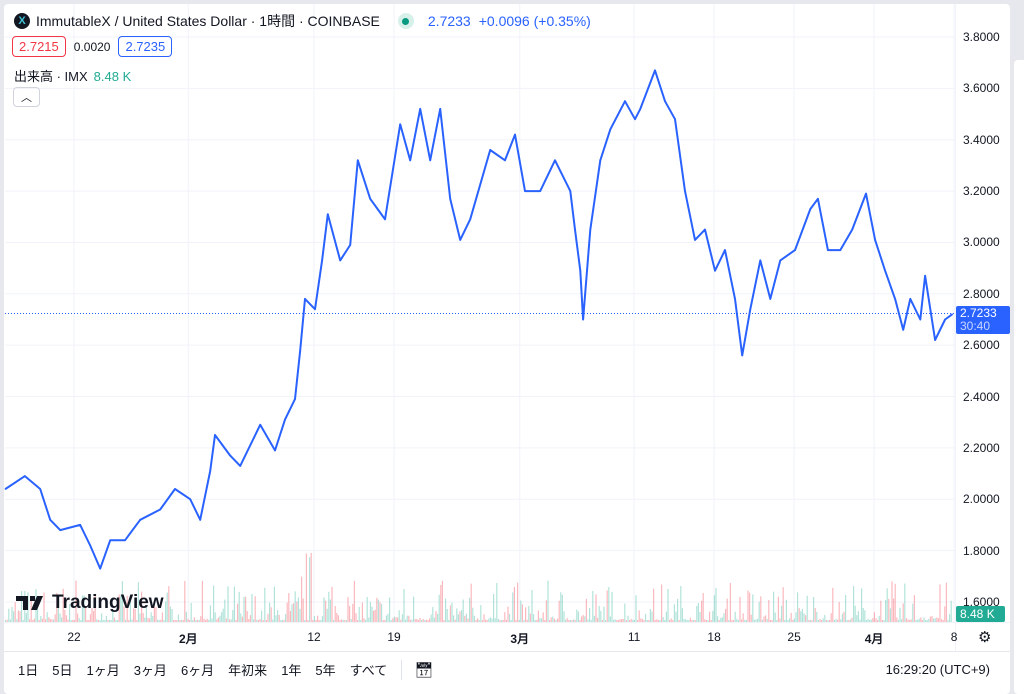 This screenshot has width=1024, height=694. What do you see at coordinates (145, 46) in the screenshot?
I see `buy-button: 2.7235` at bounding box center [145, 46].